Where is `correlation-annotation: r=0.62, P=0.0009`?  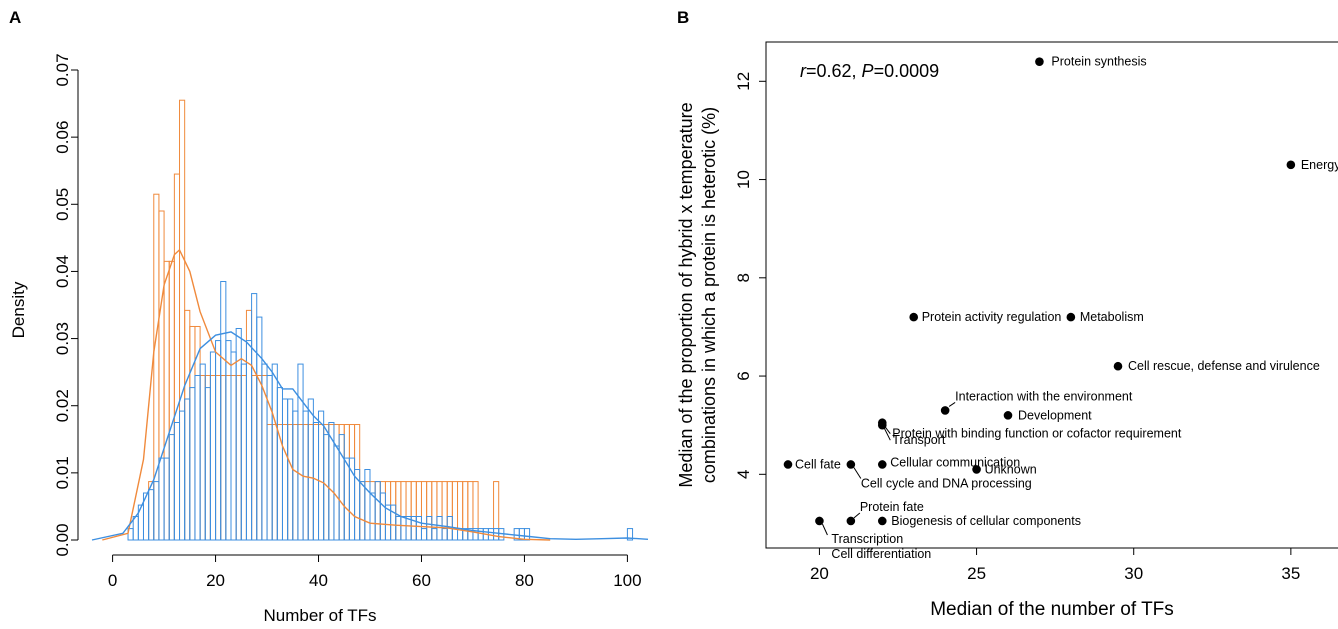 correlation-annotation: r=0.62, P=0.0009 is located at coordinates (869, 71).